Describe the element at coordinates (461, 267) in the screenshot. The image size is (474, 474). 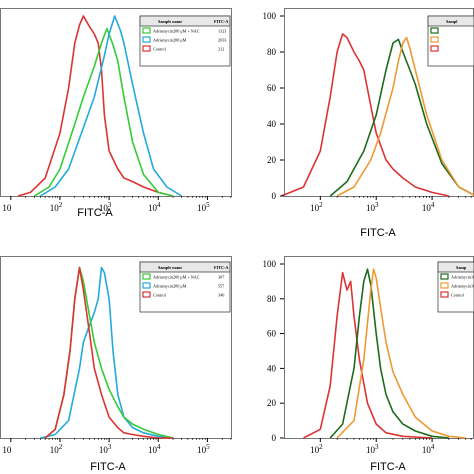
I see `legend-header-name: Samp` at that location.